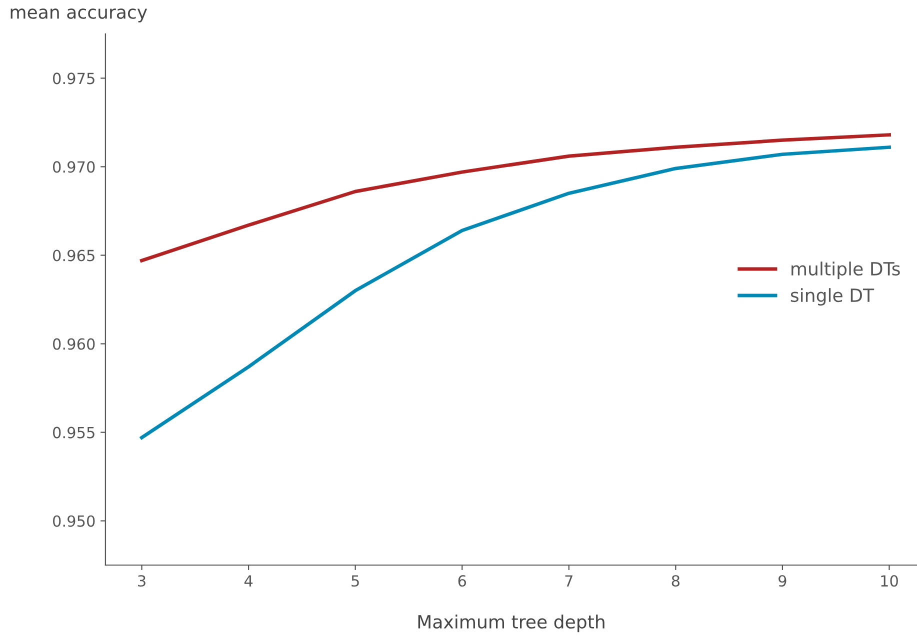 The width and height of the screenshot is (917, 640). Describe the element at coordinates (248, 580) in the screenshot. I see `x-tick-label: 4` at that location.